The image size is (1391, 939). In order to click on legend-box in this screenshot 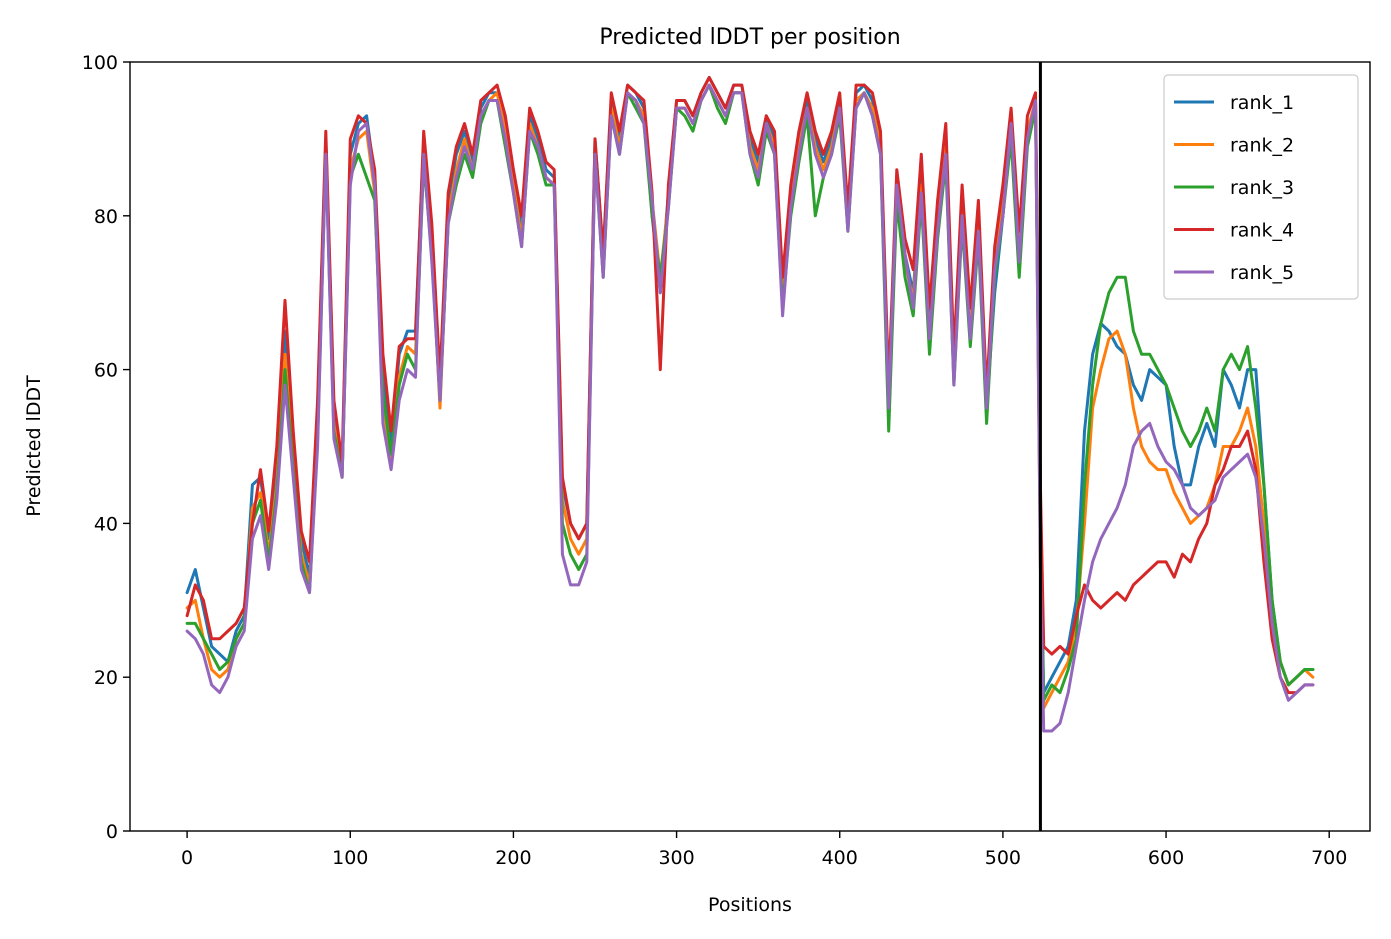, I will do `click(1261, 187)`.